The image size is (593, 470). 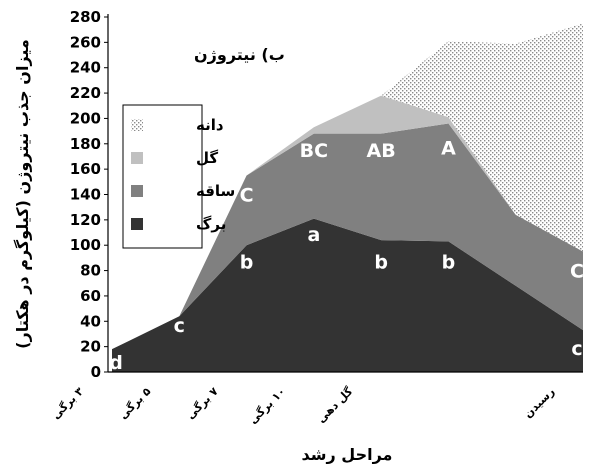 I want to click on x-tick-label-5: رسیدن, so click(x=539, y=403).